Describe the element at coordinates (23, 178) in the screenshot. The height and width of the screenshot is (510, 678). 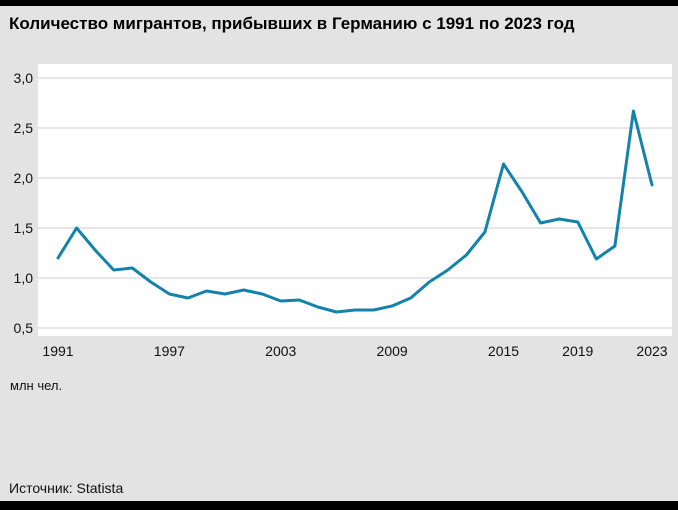
I see `y-tick-label: 2,0` at that location.